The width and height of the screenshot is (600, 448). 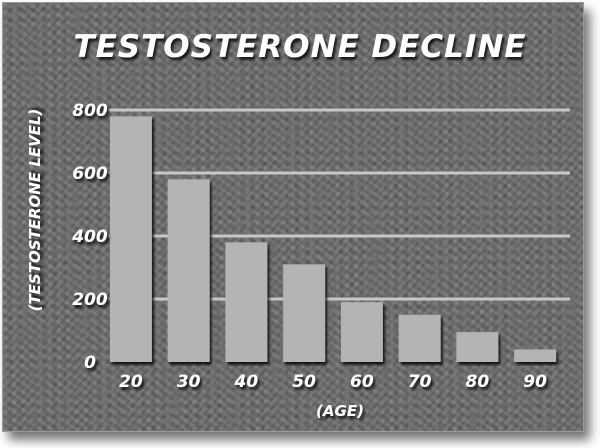 What do you see at coordinates (90, 111) in the screenshot?
I see `y-tick-label: 800` at bounding box center [90, 111].